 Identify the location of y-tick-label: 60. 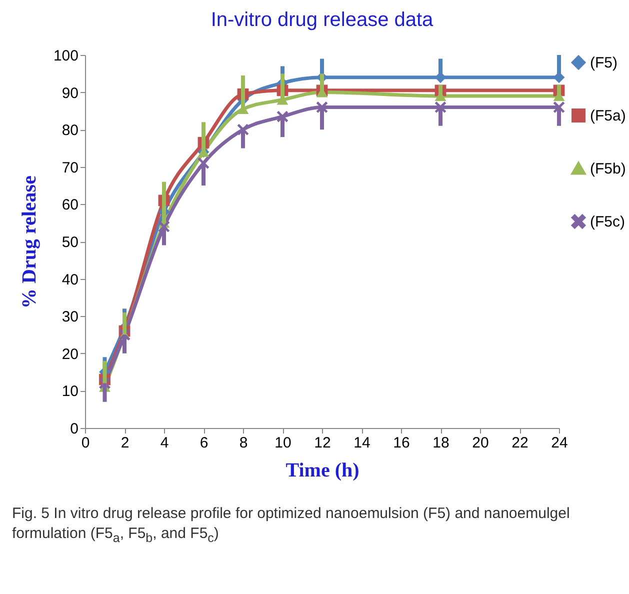
(70, 205).